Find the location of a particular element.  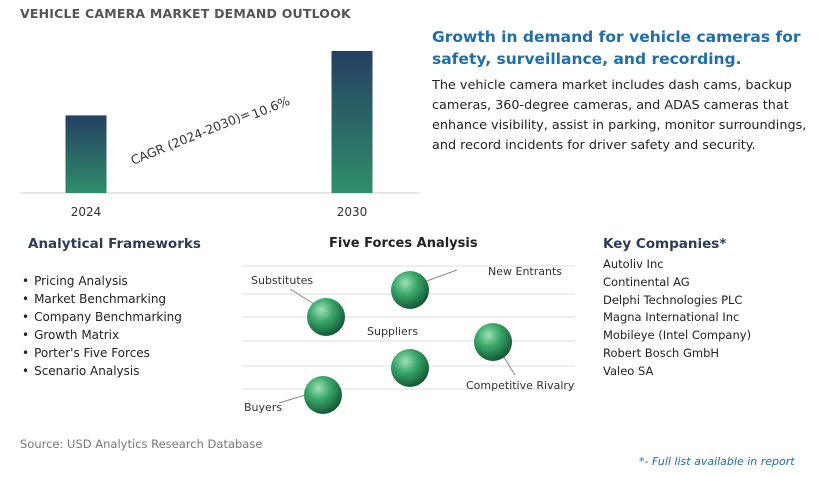

five-forces-title: Five Forces Analysis is located at coordinates (403, 243).